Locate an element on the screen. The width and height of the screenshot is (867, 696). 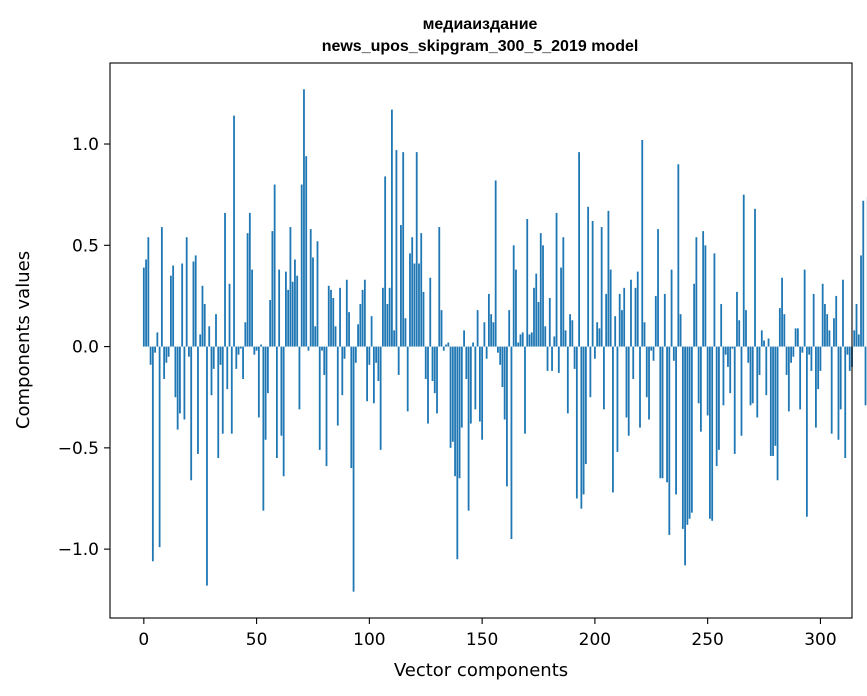
y-tick-label: 0.5 is located at coordinates (85, 246).